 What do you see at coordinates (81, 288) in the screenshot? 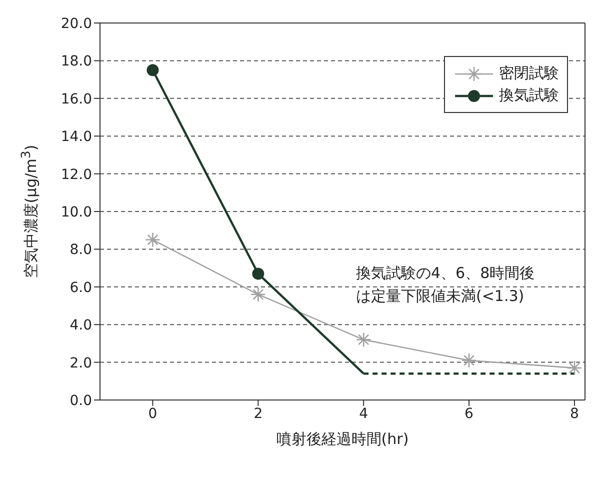
I see `y-tick-label: 6.0` at bounding box center [81, 288].